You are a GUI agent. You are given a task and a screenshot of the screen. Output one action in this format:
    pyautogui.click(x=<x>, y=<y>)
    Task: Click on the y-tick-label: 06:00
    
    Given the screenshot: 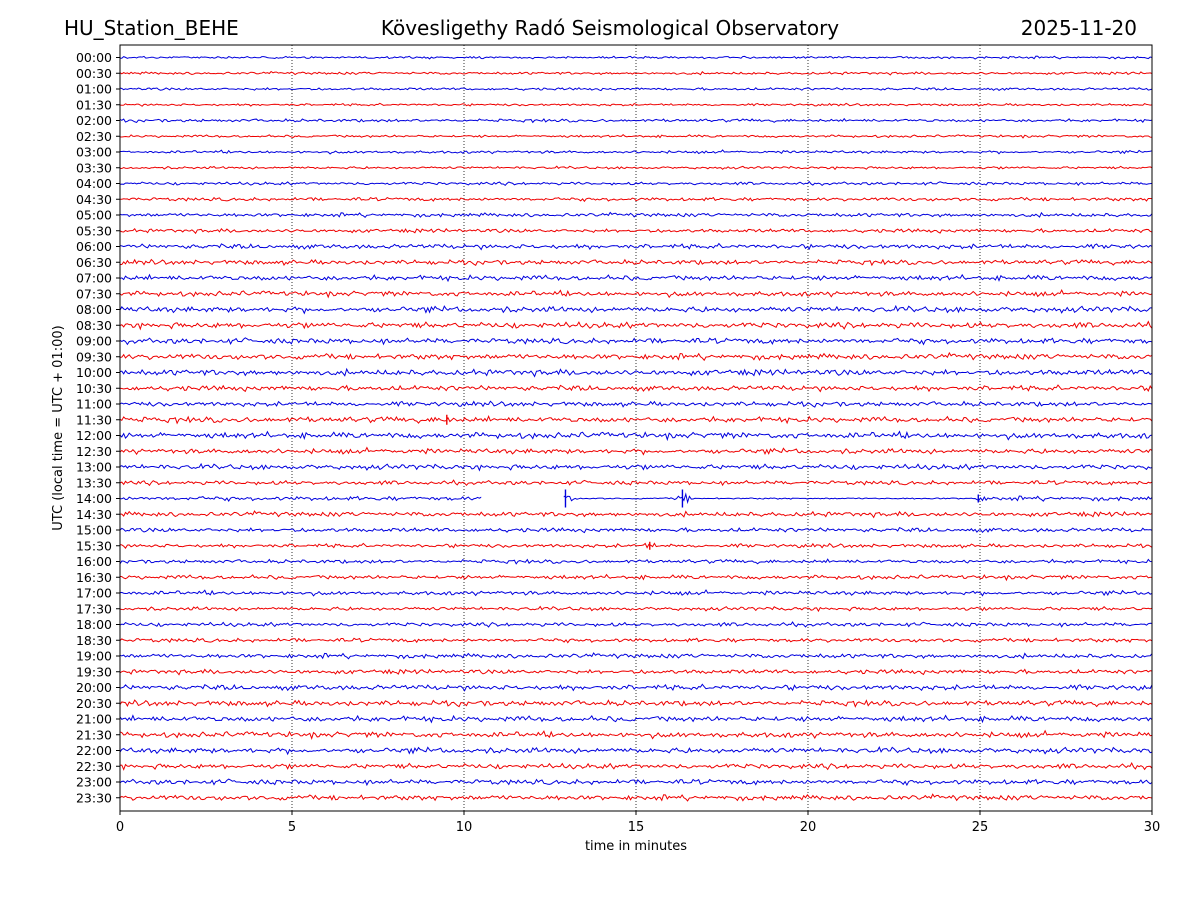 What is the action you would take?
    pyautogui.click(x=94, y=246)
    